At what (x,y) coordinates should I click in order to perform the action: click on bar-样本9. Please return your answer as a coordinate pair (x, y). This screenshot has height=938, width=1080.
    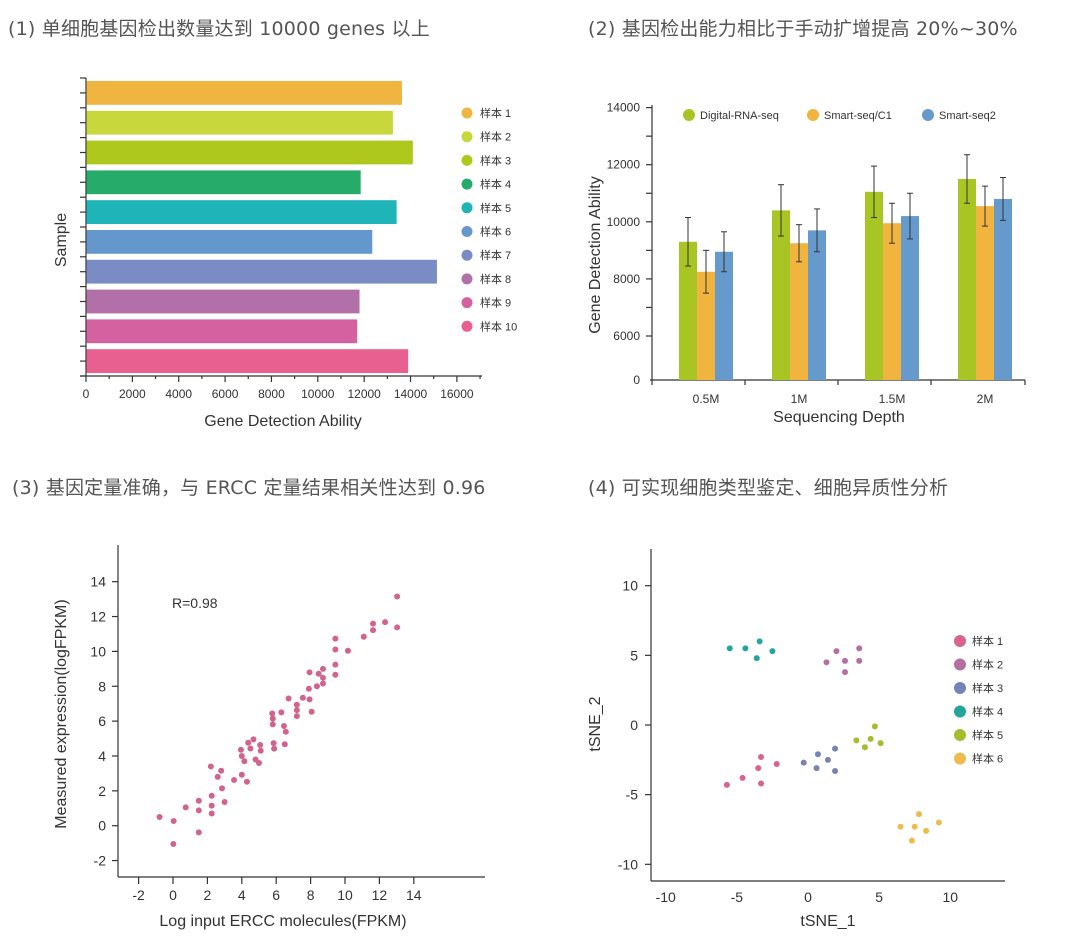
    Looking at the image, I should click on (222, 331).